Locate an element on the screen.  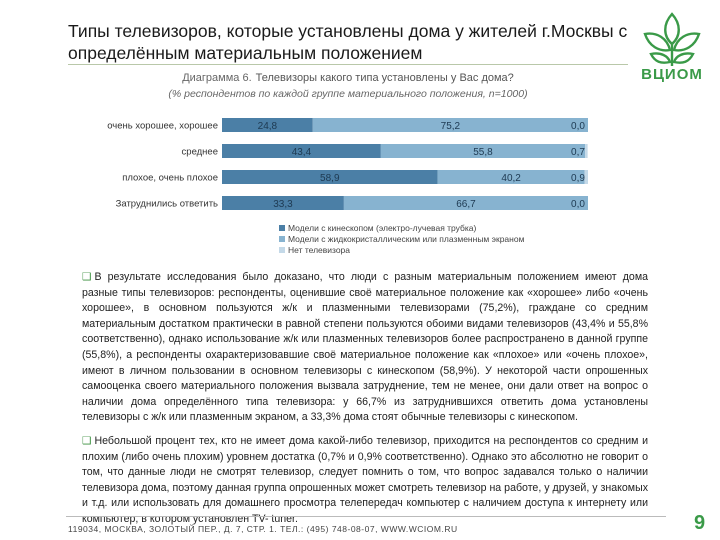
page-number: 9 is located at coordinates (700, 523).